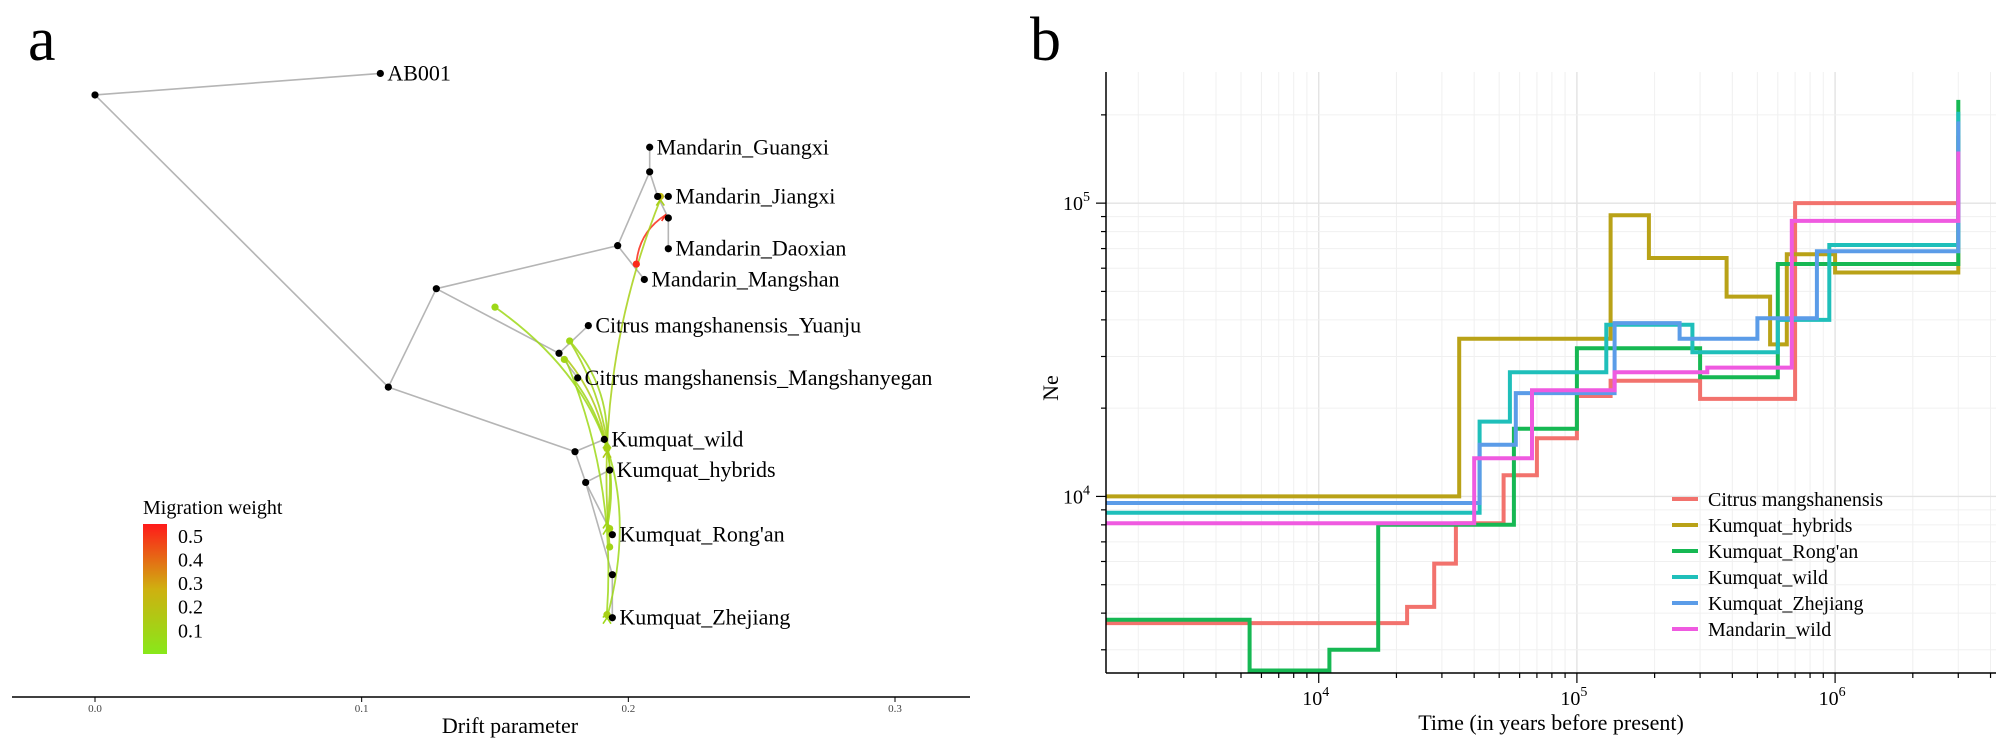 This screenshot has width=2007, height=745. What do you see at coordinates (412, 338) in the screenshot?
I see `edge-n1-n2` at bounding box center [412, 338].